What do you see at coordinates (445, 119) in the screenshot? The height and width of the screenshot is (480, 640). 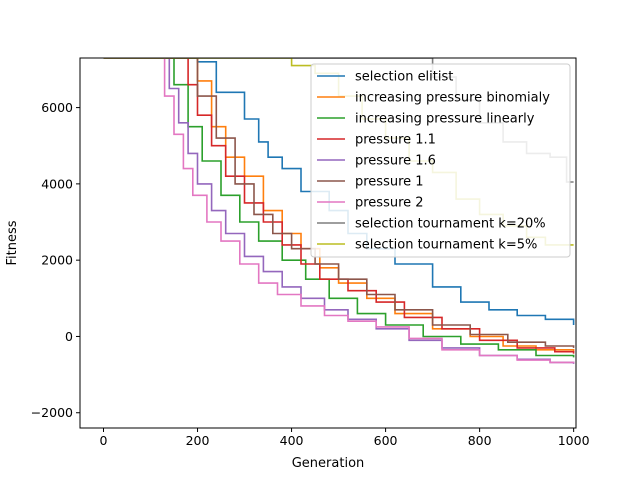 I see `legend-label: increasing pressure linearly` at bounding box center [445, 119].